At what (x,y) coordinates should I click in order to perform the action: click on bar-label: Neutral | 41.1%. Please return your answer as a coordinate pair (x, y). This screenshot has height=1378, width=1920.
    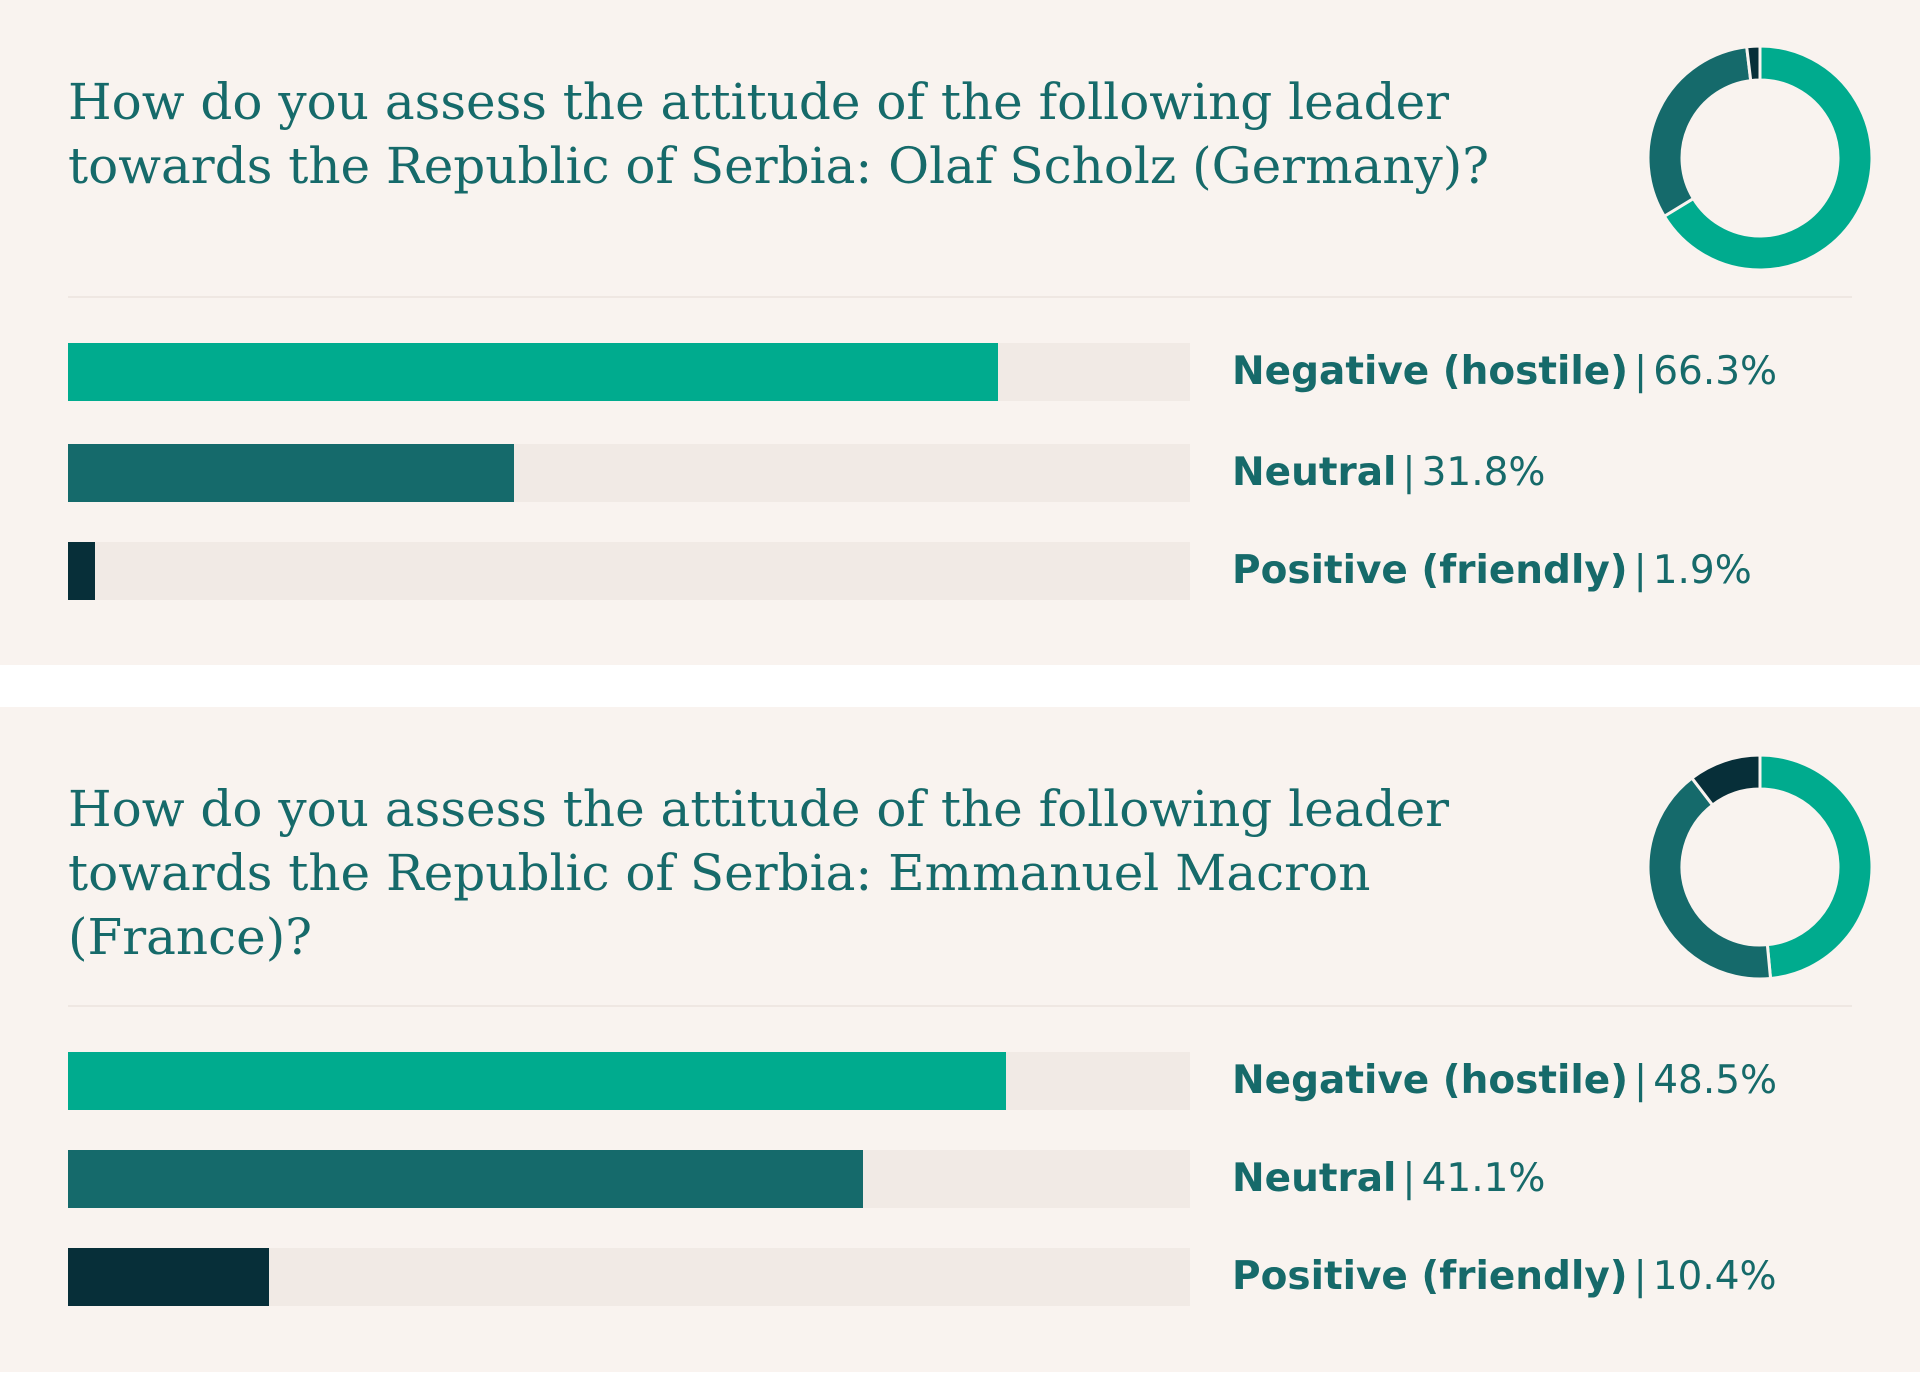
    Looking at the image, I should click on (1388, 1179).